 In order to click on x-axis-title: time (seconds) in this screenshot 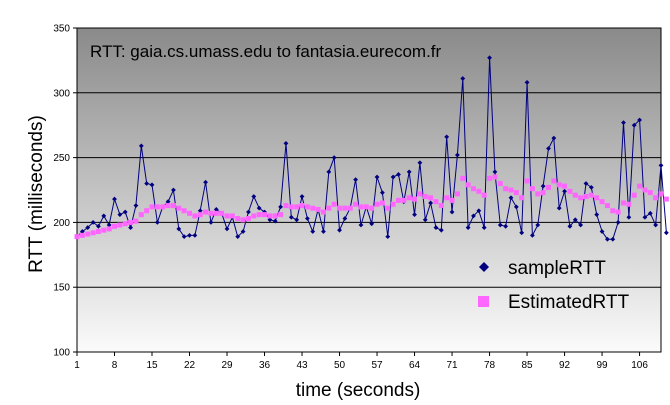, I will do `click(358, 390)`.